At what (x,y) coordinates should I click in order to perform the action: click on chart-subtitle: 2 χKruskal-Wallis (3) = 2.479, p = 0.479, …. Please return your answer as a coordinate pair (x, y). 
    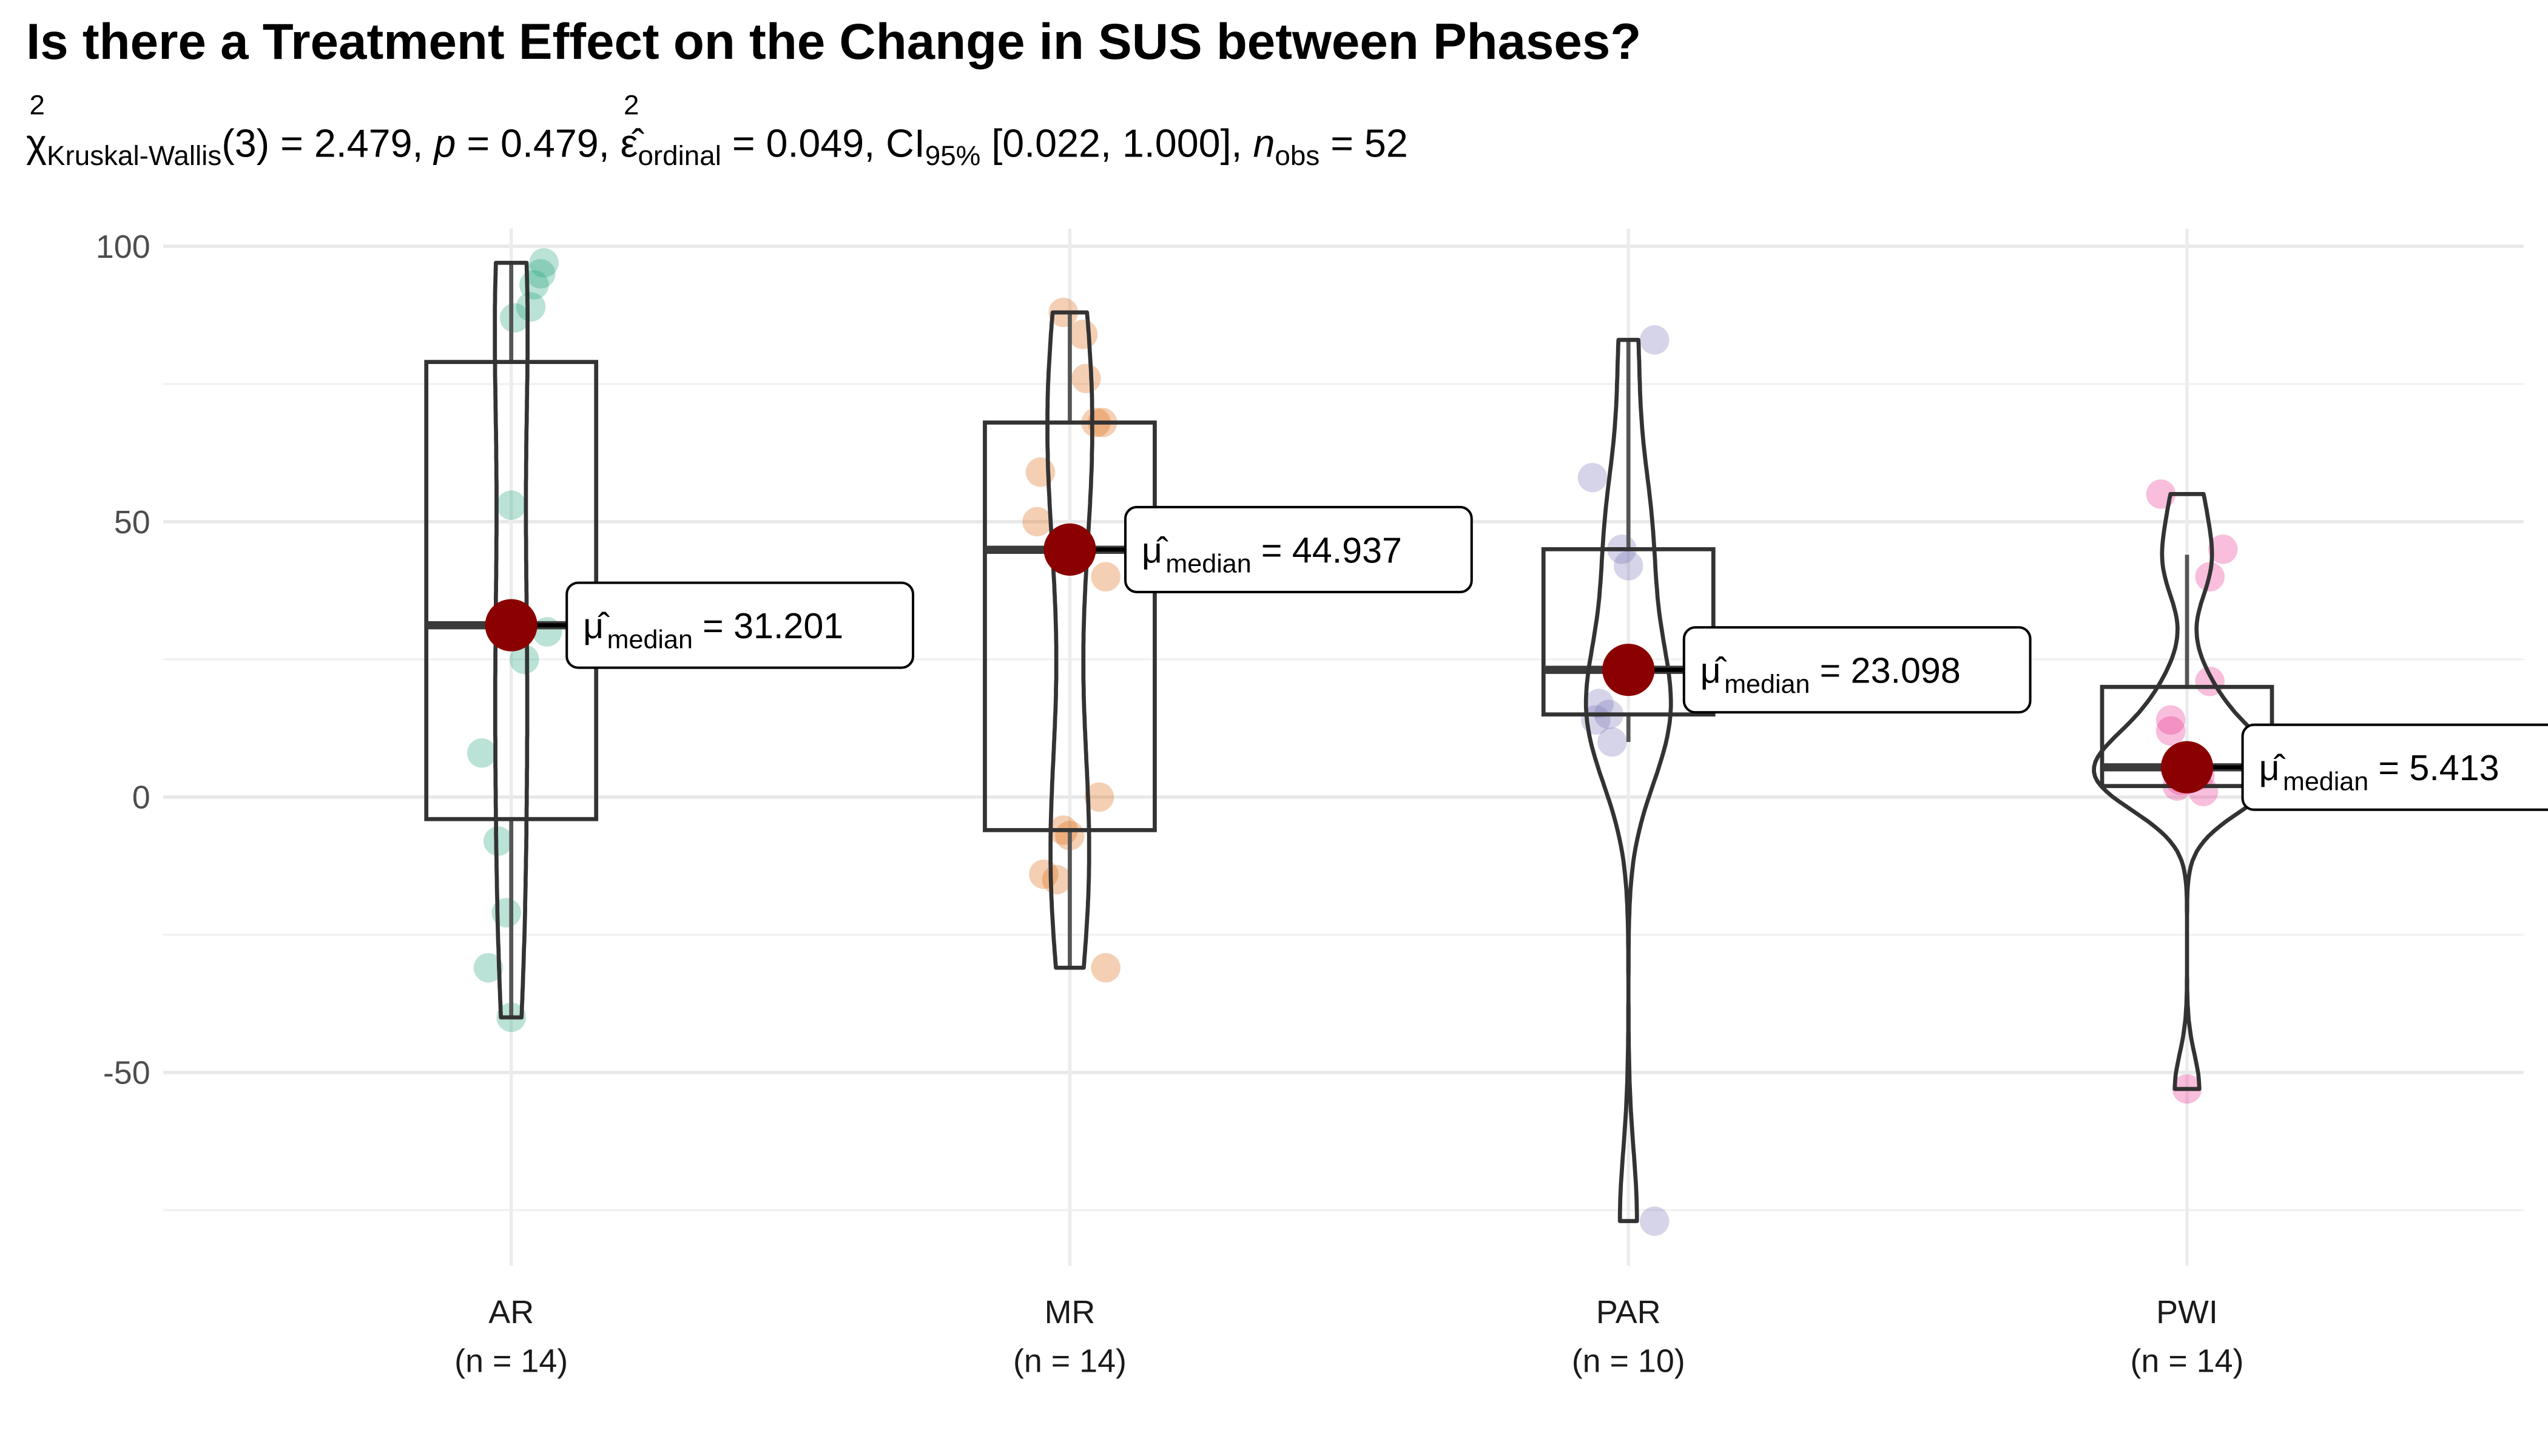
    Looking at the image, I should click on (717, 136).